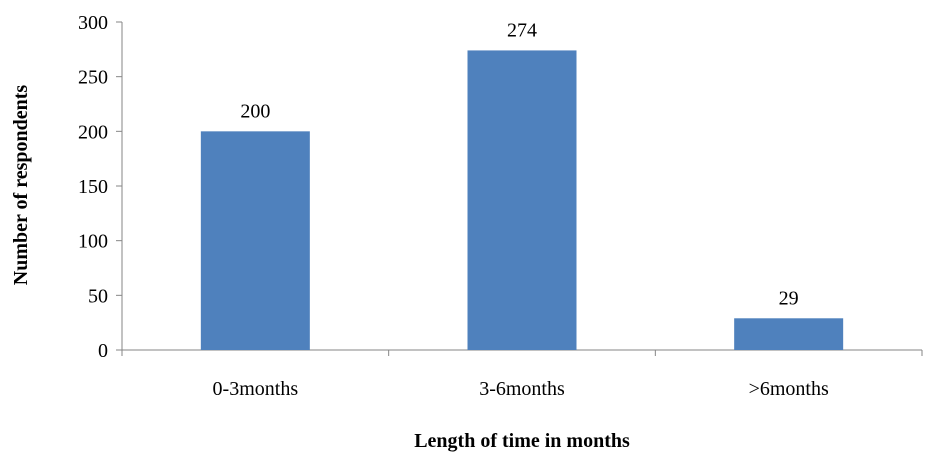 Image resolution: width=926 pixels, height=458 pixels. I want to click on y-tick-label: 150, so click(93, 187).